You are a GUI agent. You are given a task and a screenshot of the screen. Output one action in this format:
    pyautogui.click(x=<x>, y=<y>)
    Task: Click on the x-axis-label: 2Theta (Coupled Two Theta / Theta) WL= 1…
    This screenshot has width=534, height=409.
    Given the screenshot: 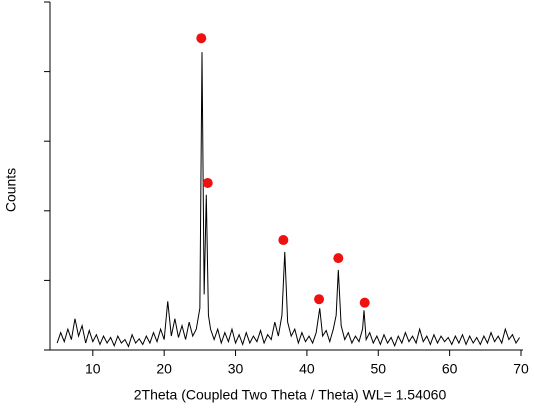 What is the action you would take?
    pyautogui.click(x=290, y=395)
    